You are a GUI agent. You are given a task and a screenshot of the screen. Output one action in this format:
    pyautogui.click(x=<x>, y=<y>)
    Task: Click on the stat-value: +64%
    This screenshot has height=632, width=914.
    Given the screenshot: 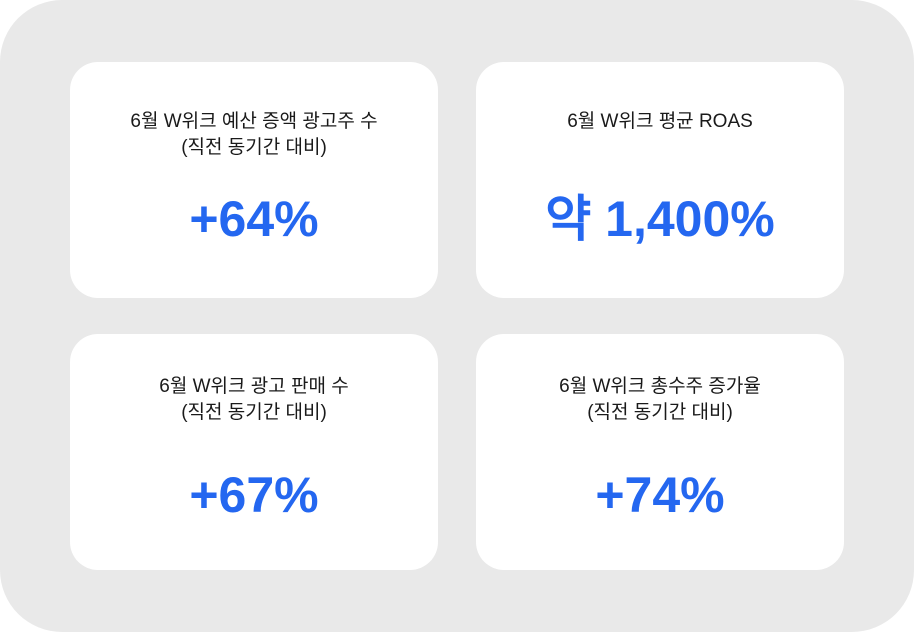 What is the action you would take?
    pyautogui.click(x=254, y=219)
    